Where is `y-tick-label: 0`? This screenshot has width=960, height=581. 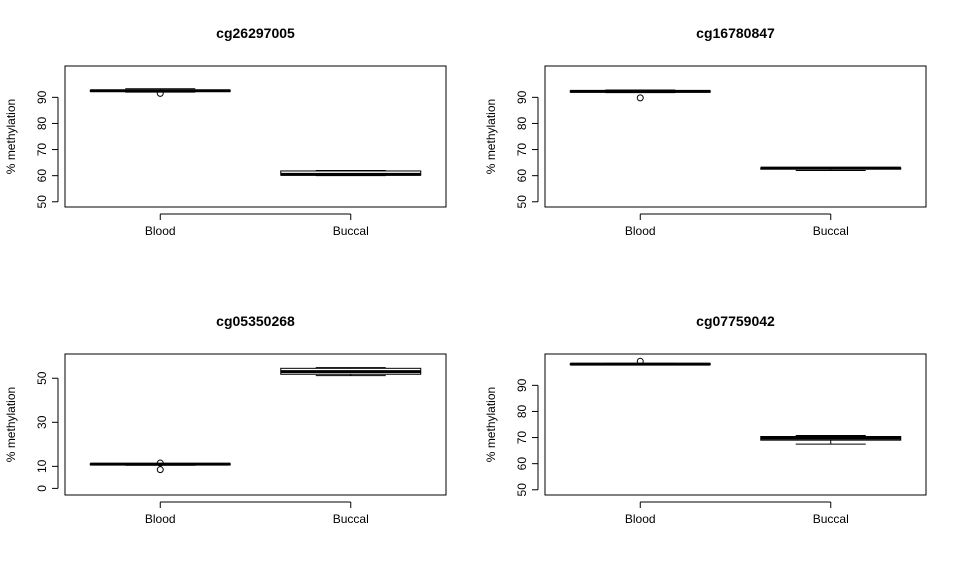 y-tick-label: 0 is located at coordinates (42, 488).